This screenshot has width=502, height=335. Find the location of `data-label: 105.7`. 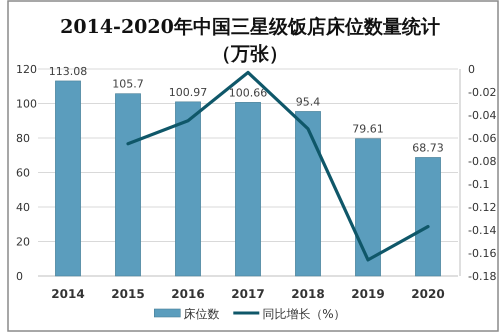

data-label: 105.7 is located at coordinates (128, 84).